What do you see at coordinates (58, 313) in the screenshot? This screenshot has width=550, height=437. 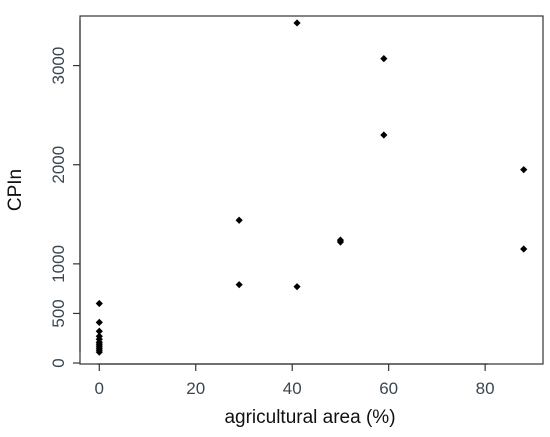 I see `y-tick-label: 500` at bounding box center [58, 313].